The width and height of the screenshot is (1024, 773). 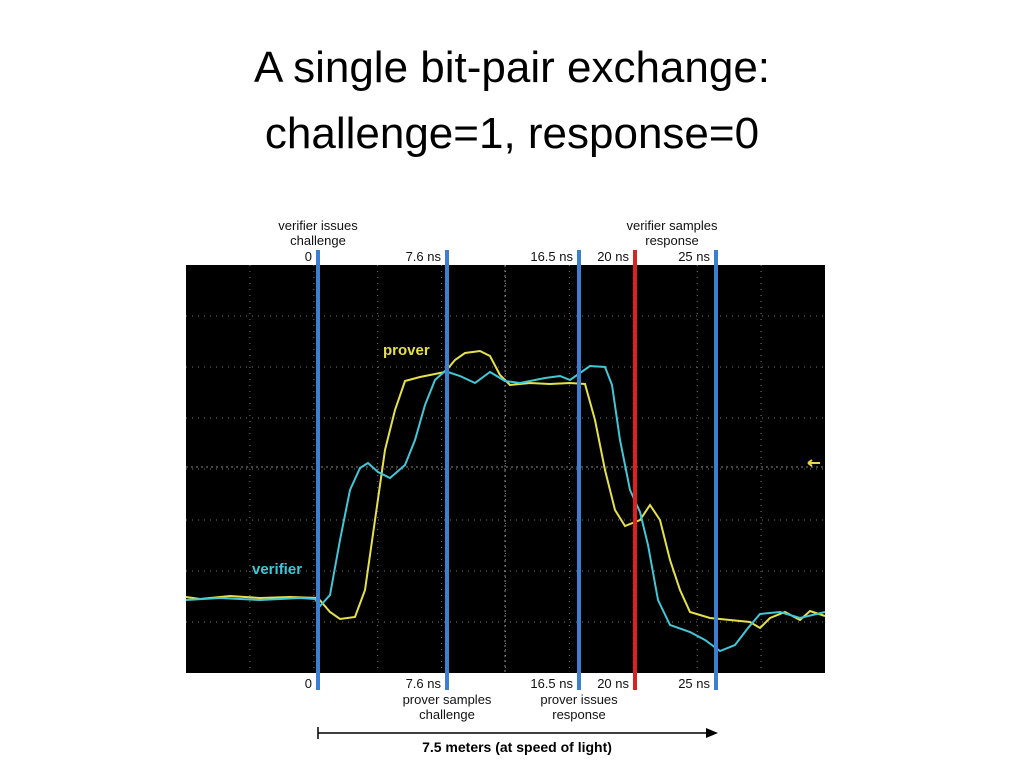 What do you see at coordinates (517, 747) in the screenshot?
I see `distance-label: 7.5 meters (at speed of light)` at bounding box center [517, 747].